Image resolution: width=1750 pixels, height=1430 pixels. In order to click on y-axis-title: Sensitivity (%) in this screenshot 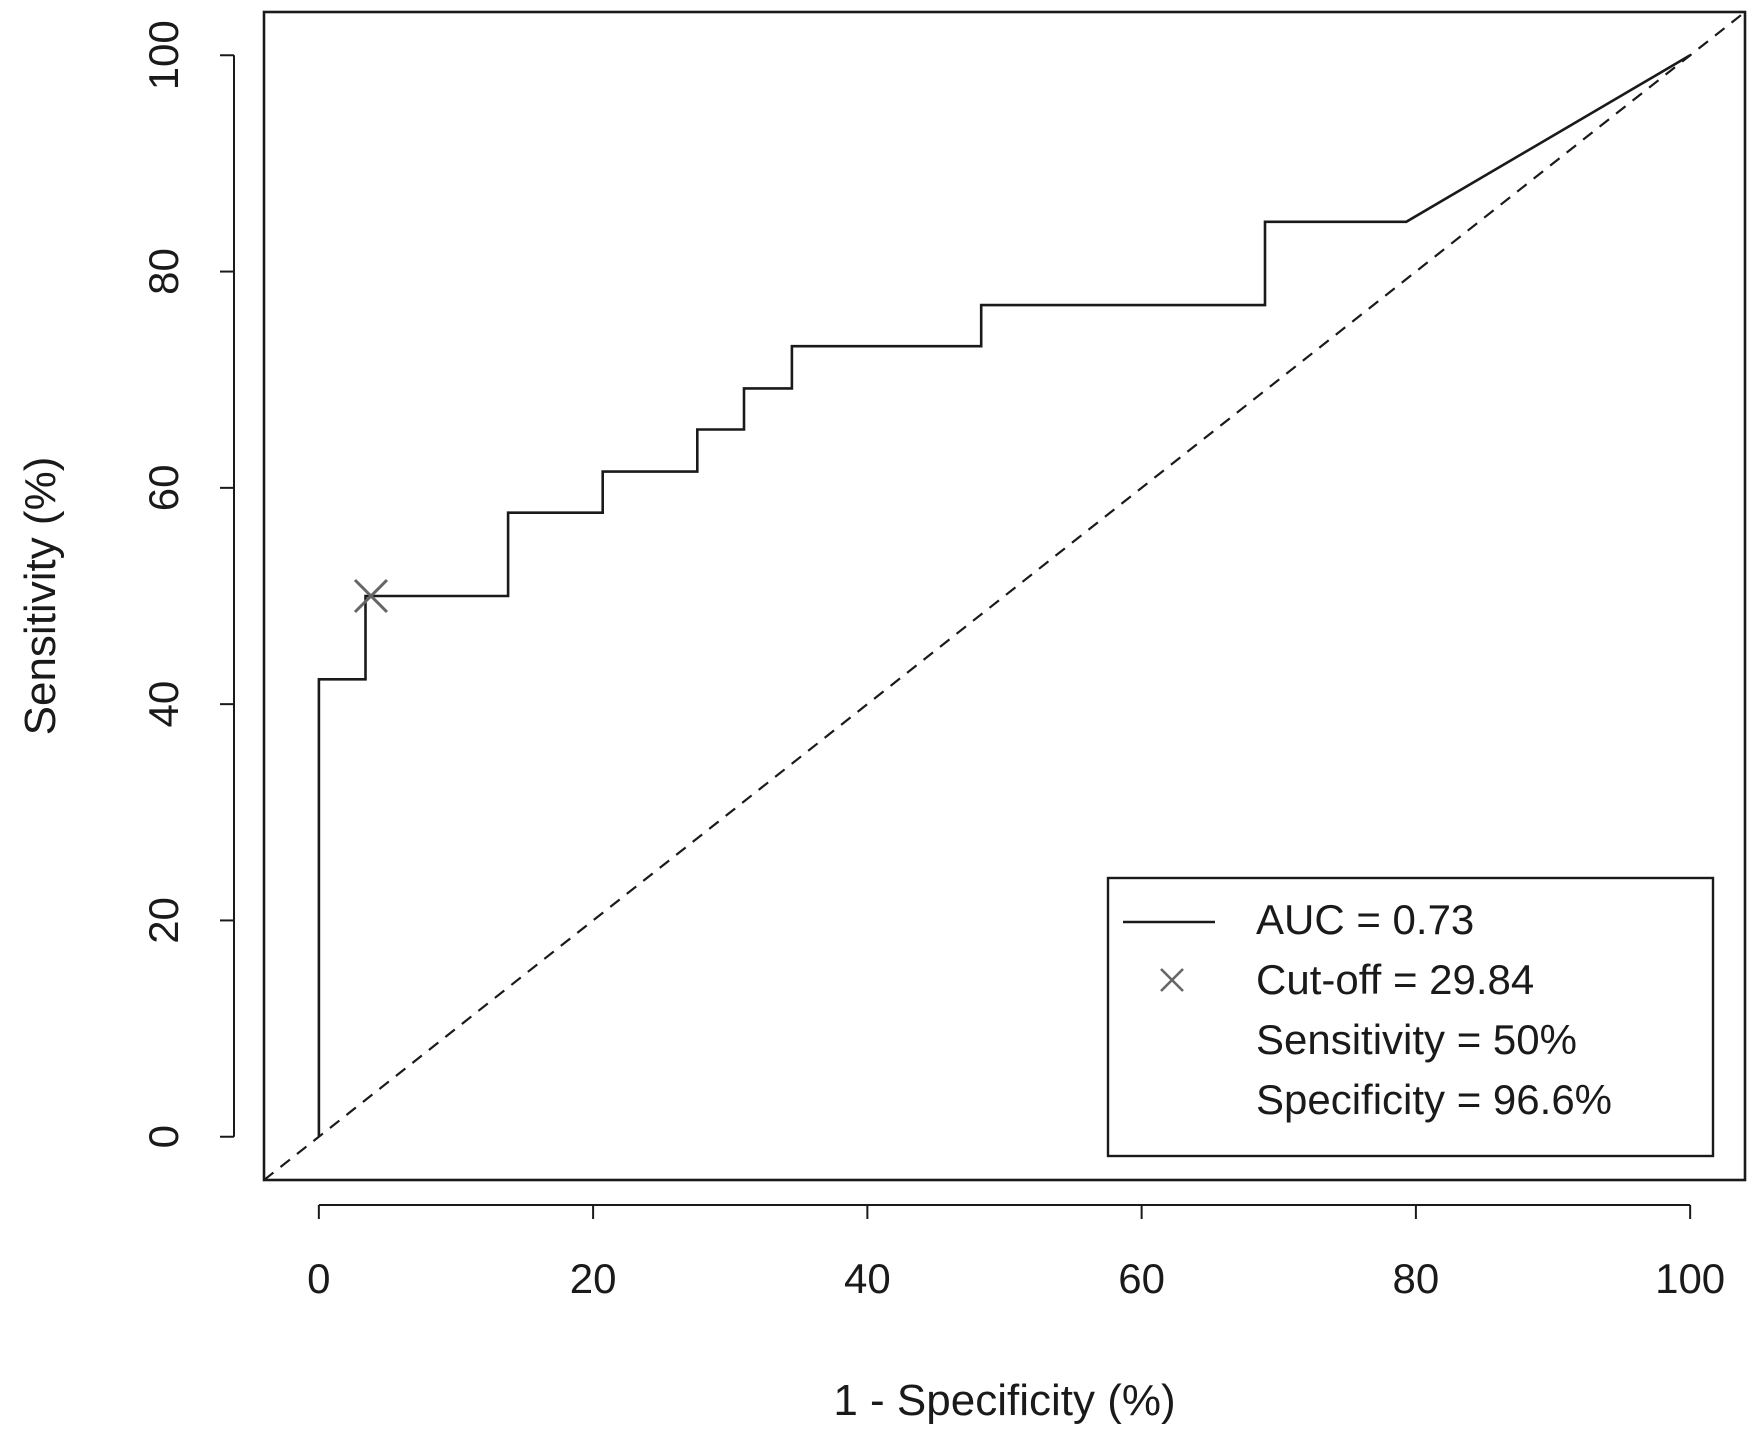, I will do `click(40, 596)`.